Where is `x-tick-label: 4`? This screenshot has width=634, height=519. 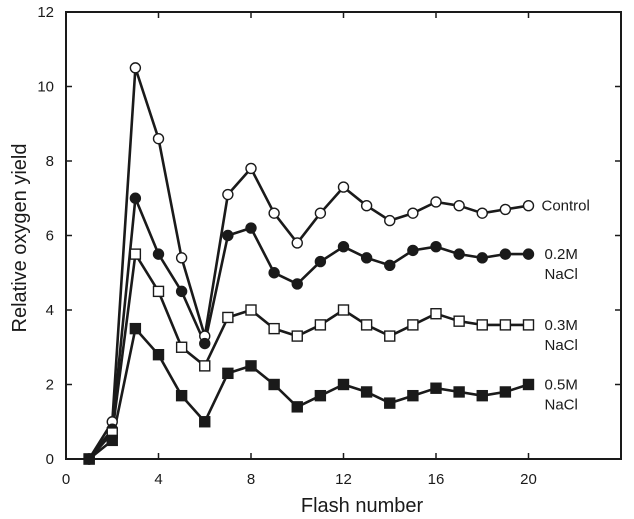 x-tick-label: 4 is located at coordinates (158, 479).